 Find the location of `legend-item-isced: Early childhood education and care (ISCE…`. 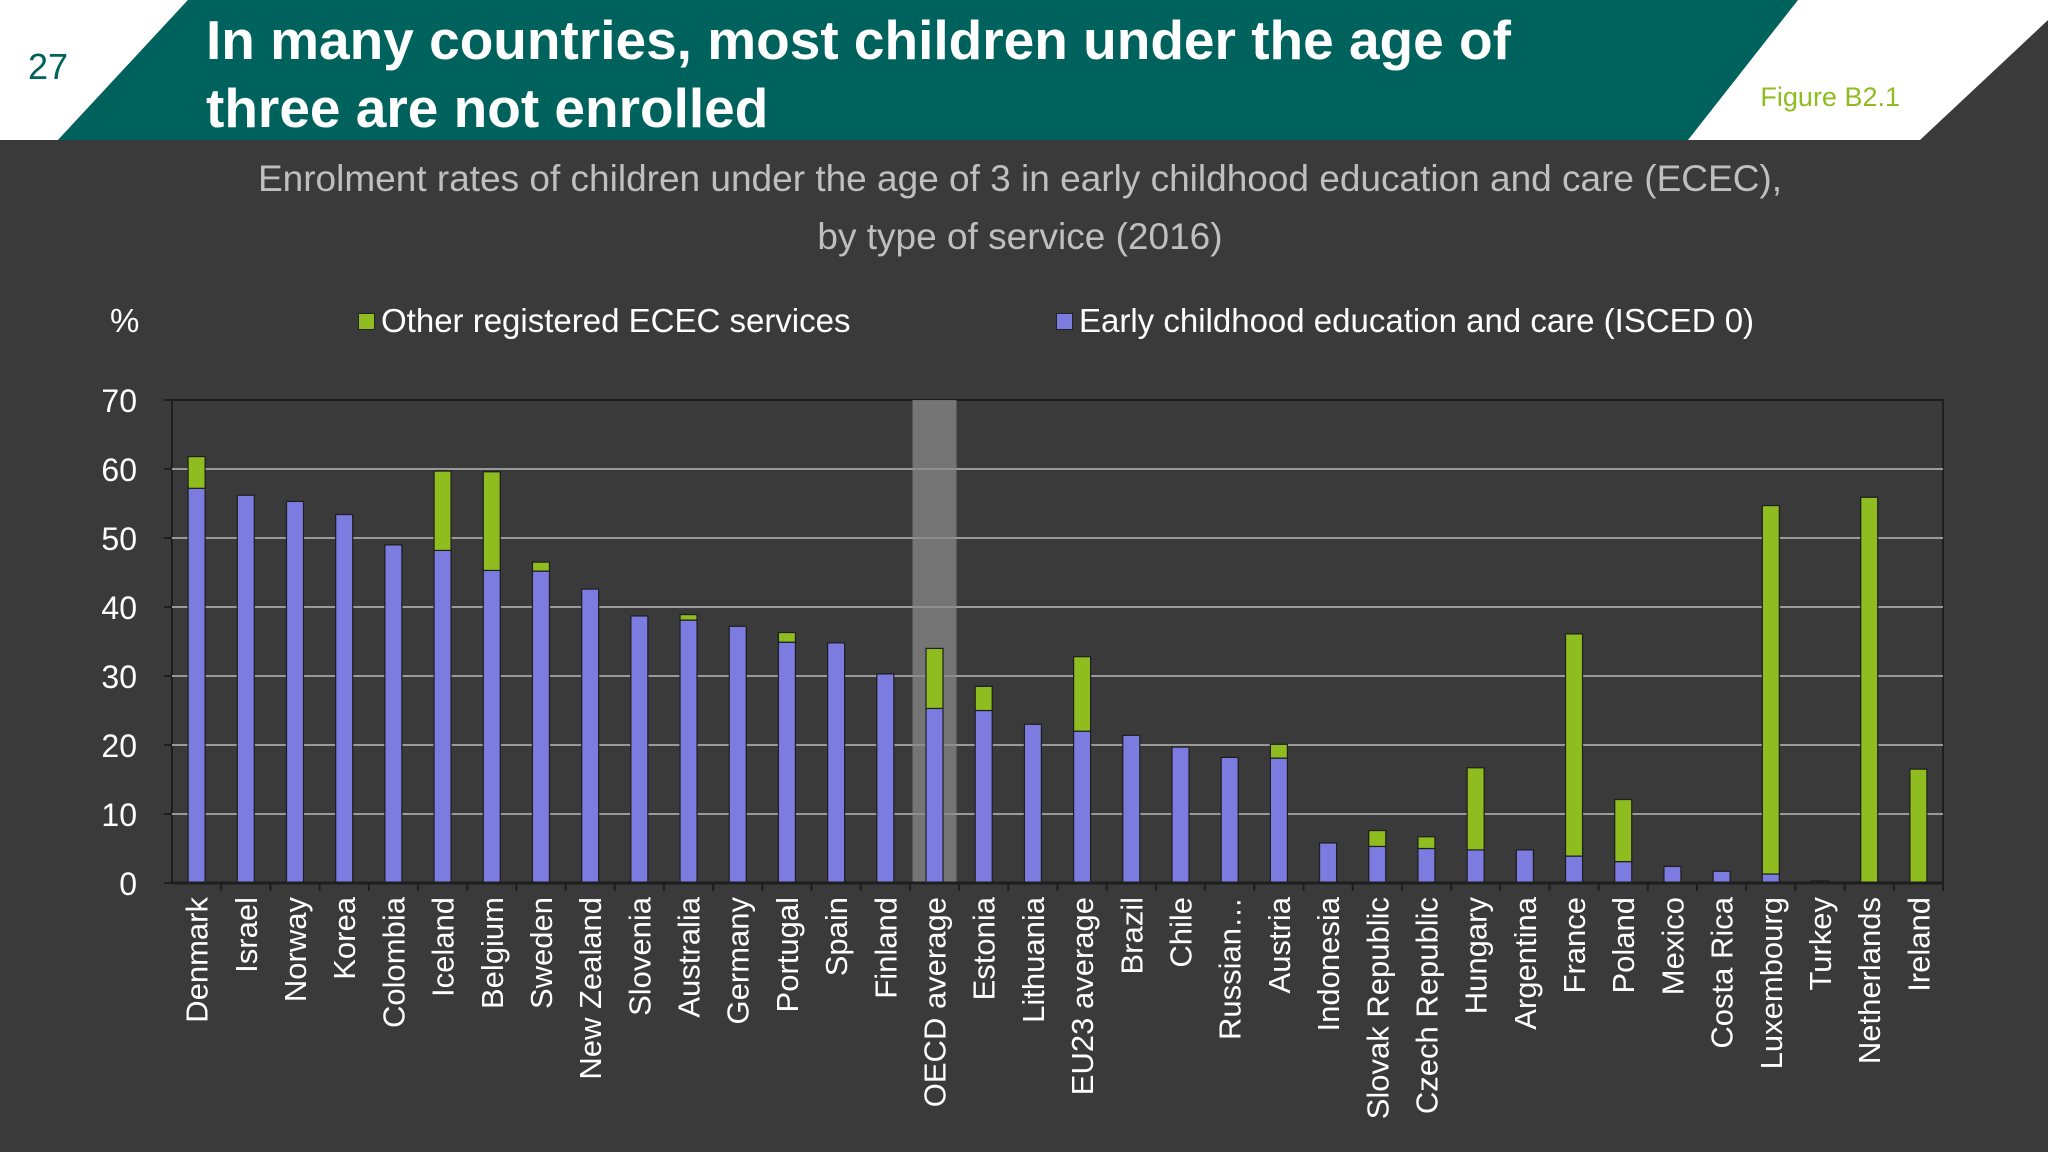

legend-item-isced: Early childhood education and care (ISCE… is located at coordinates (1405, 321).